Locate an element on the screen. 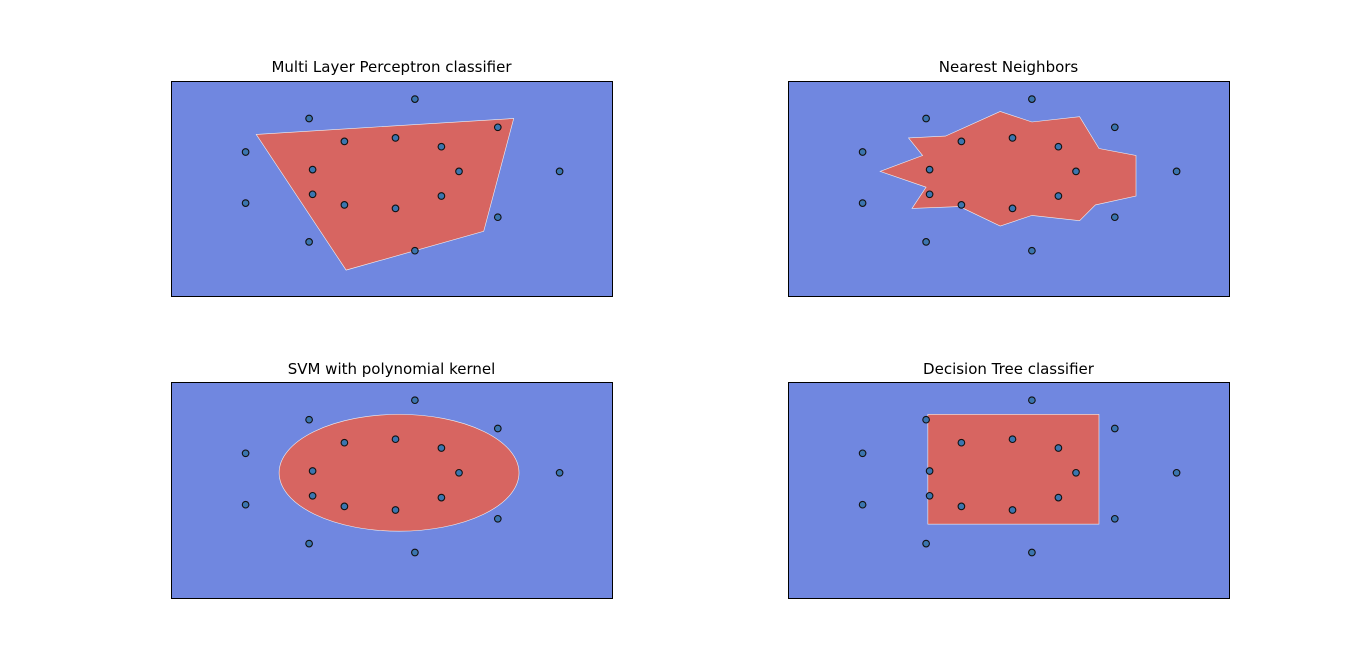 The width and height of the screenshot is (1366, 672). axes-frame-nearest-neighbors is located at coordinates (1009, 189).